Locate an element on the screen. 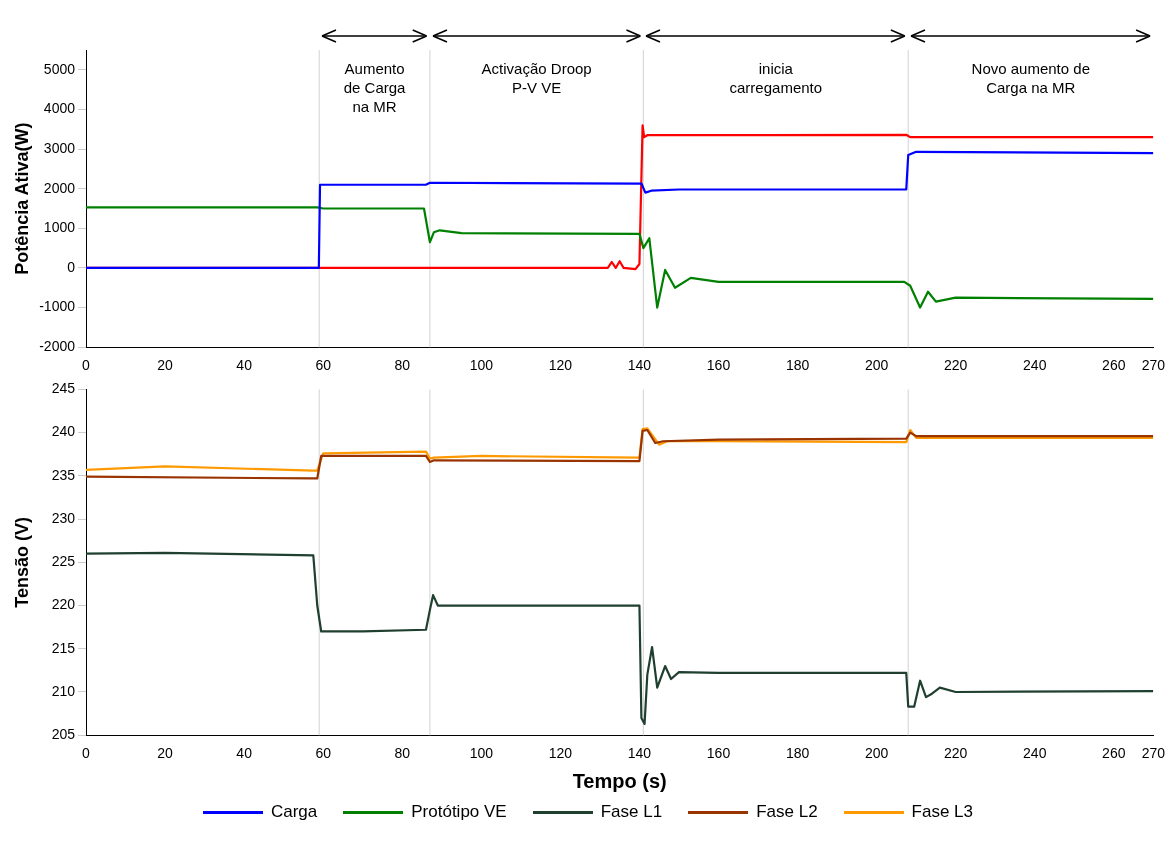  y-tick-label: 205 is located at coordinates (63, 734).